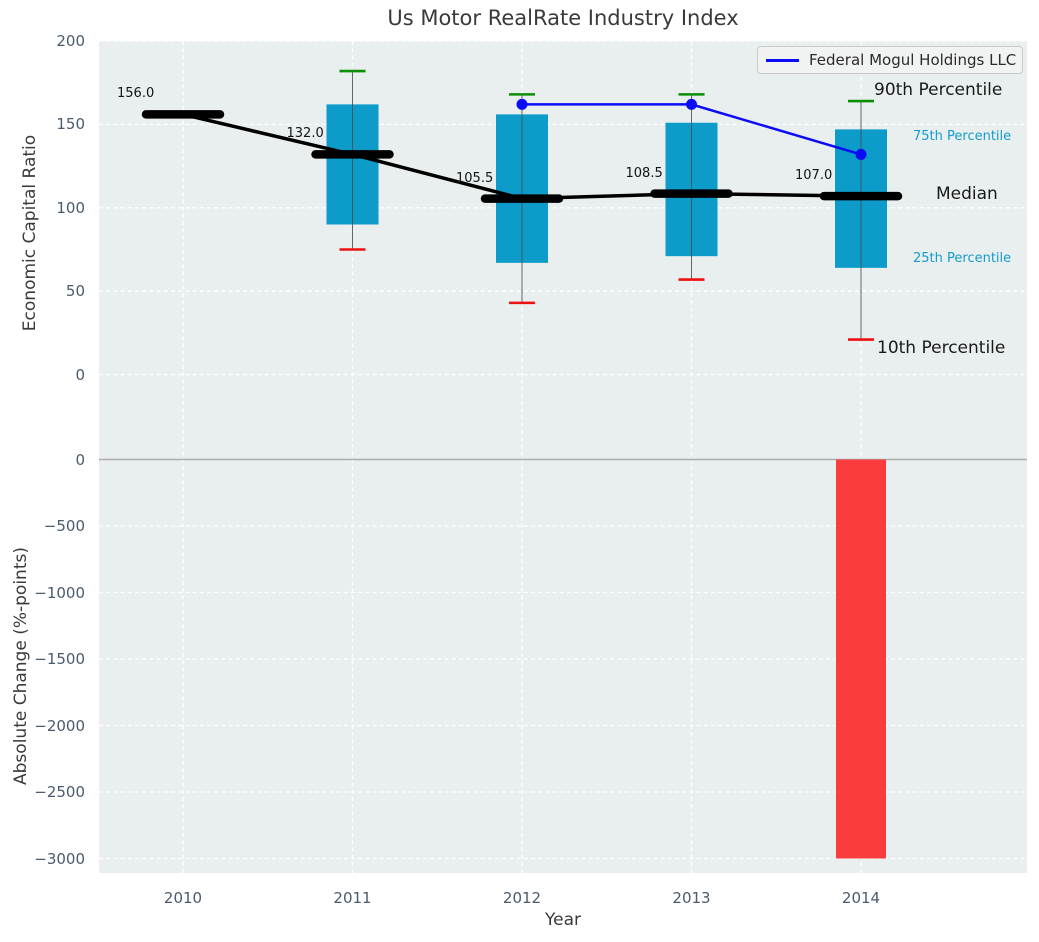 This screenshot has width=1039, height=942. I want to click on top-y-tick-label-200: 200, so click(70, 41).